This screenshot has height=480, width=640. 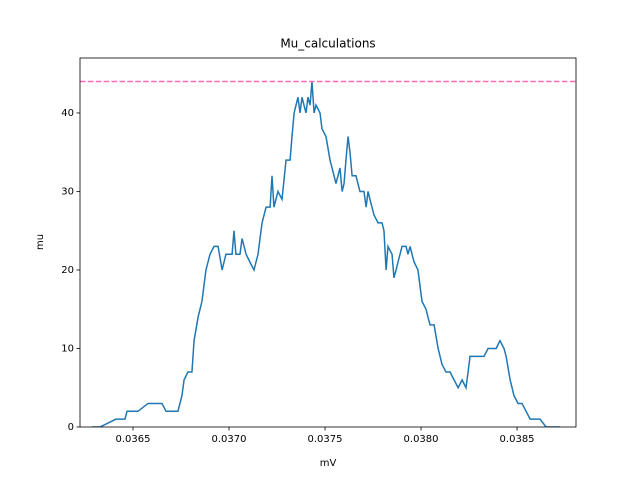 What do you see at coordinates (67, 113) in the screenshot?
I see `y-tick-label: 40` at bounding box center [67, 113].